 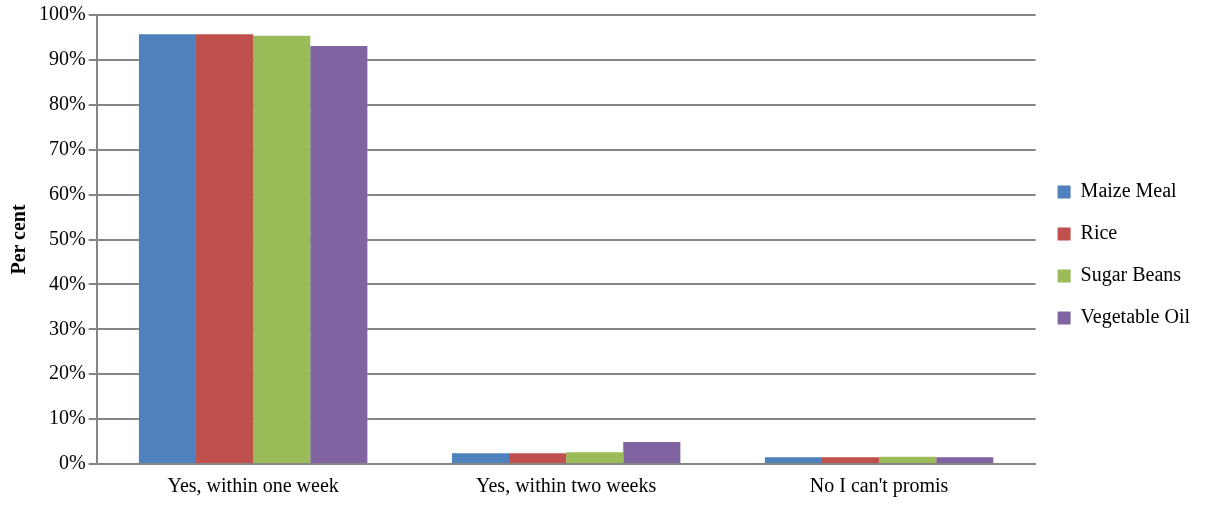 I want to click on y-tick-label: 20%, so click(x=67, y=372).